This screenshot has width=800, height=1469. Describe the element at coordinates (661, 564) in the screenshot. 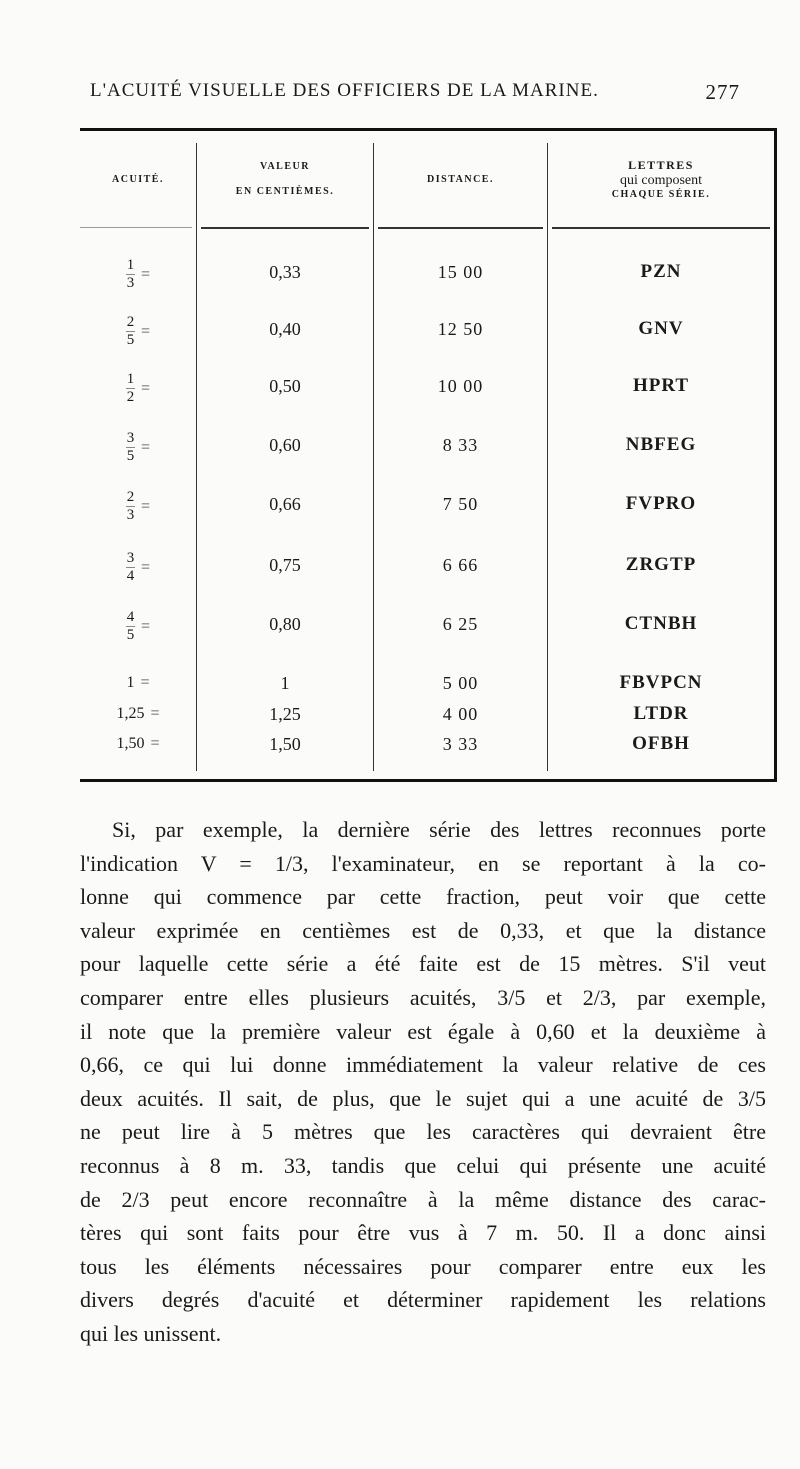

I see `letters-cell: ZRGTP` at that location.